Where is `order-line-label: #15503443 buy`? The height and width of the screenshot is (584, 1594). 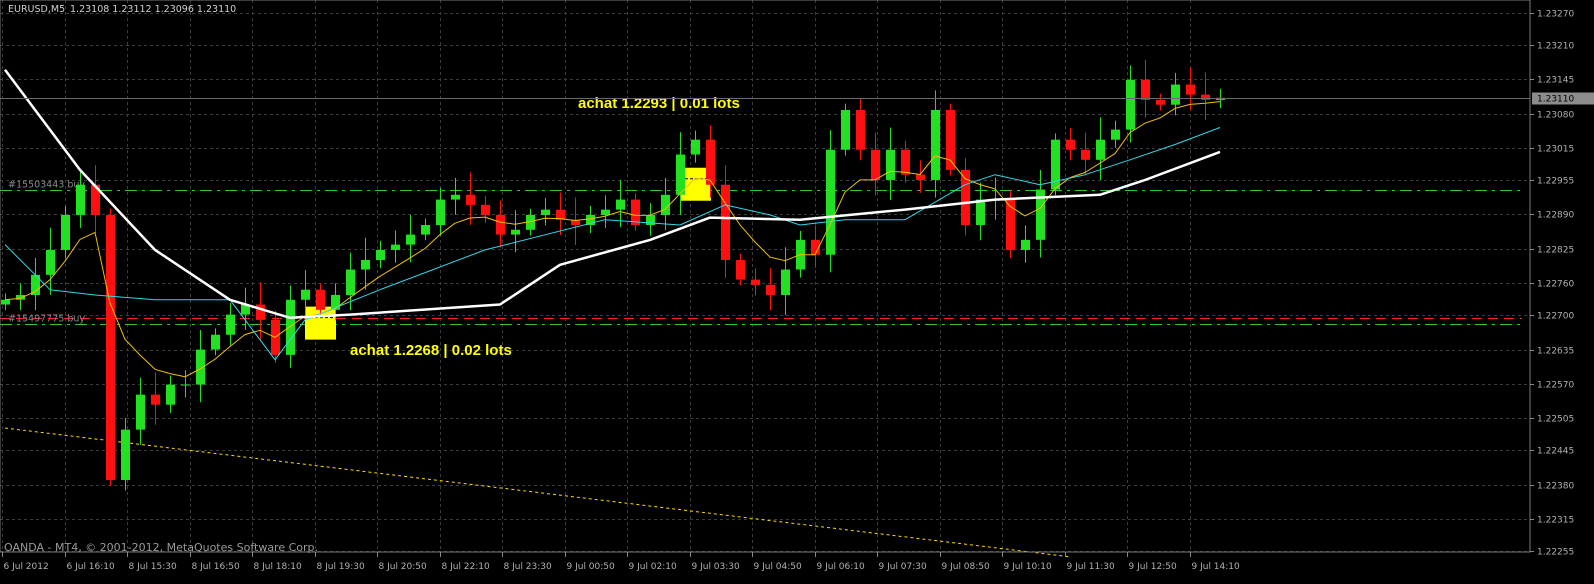
order-line-label: #15503443 buy is located at coordinates (46, 185).